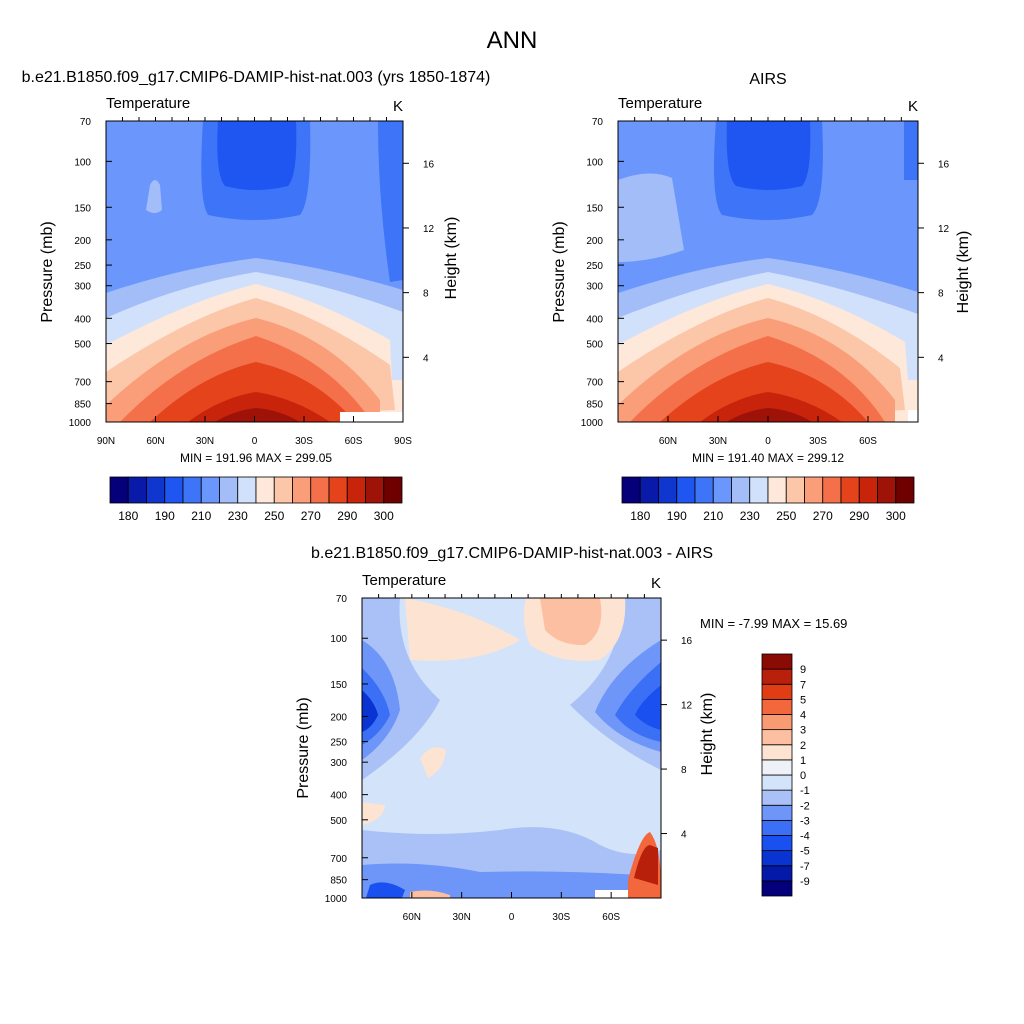 This screenshot has width=1024, height=1024. What do you see at coordinates (274, 516) in the screenshot?
I see `colorbar-label: 250` at bounding box center [274, 516].